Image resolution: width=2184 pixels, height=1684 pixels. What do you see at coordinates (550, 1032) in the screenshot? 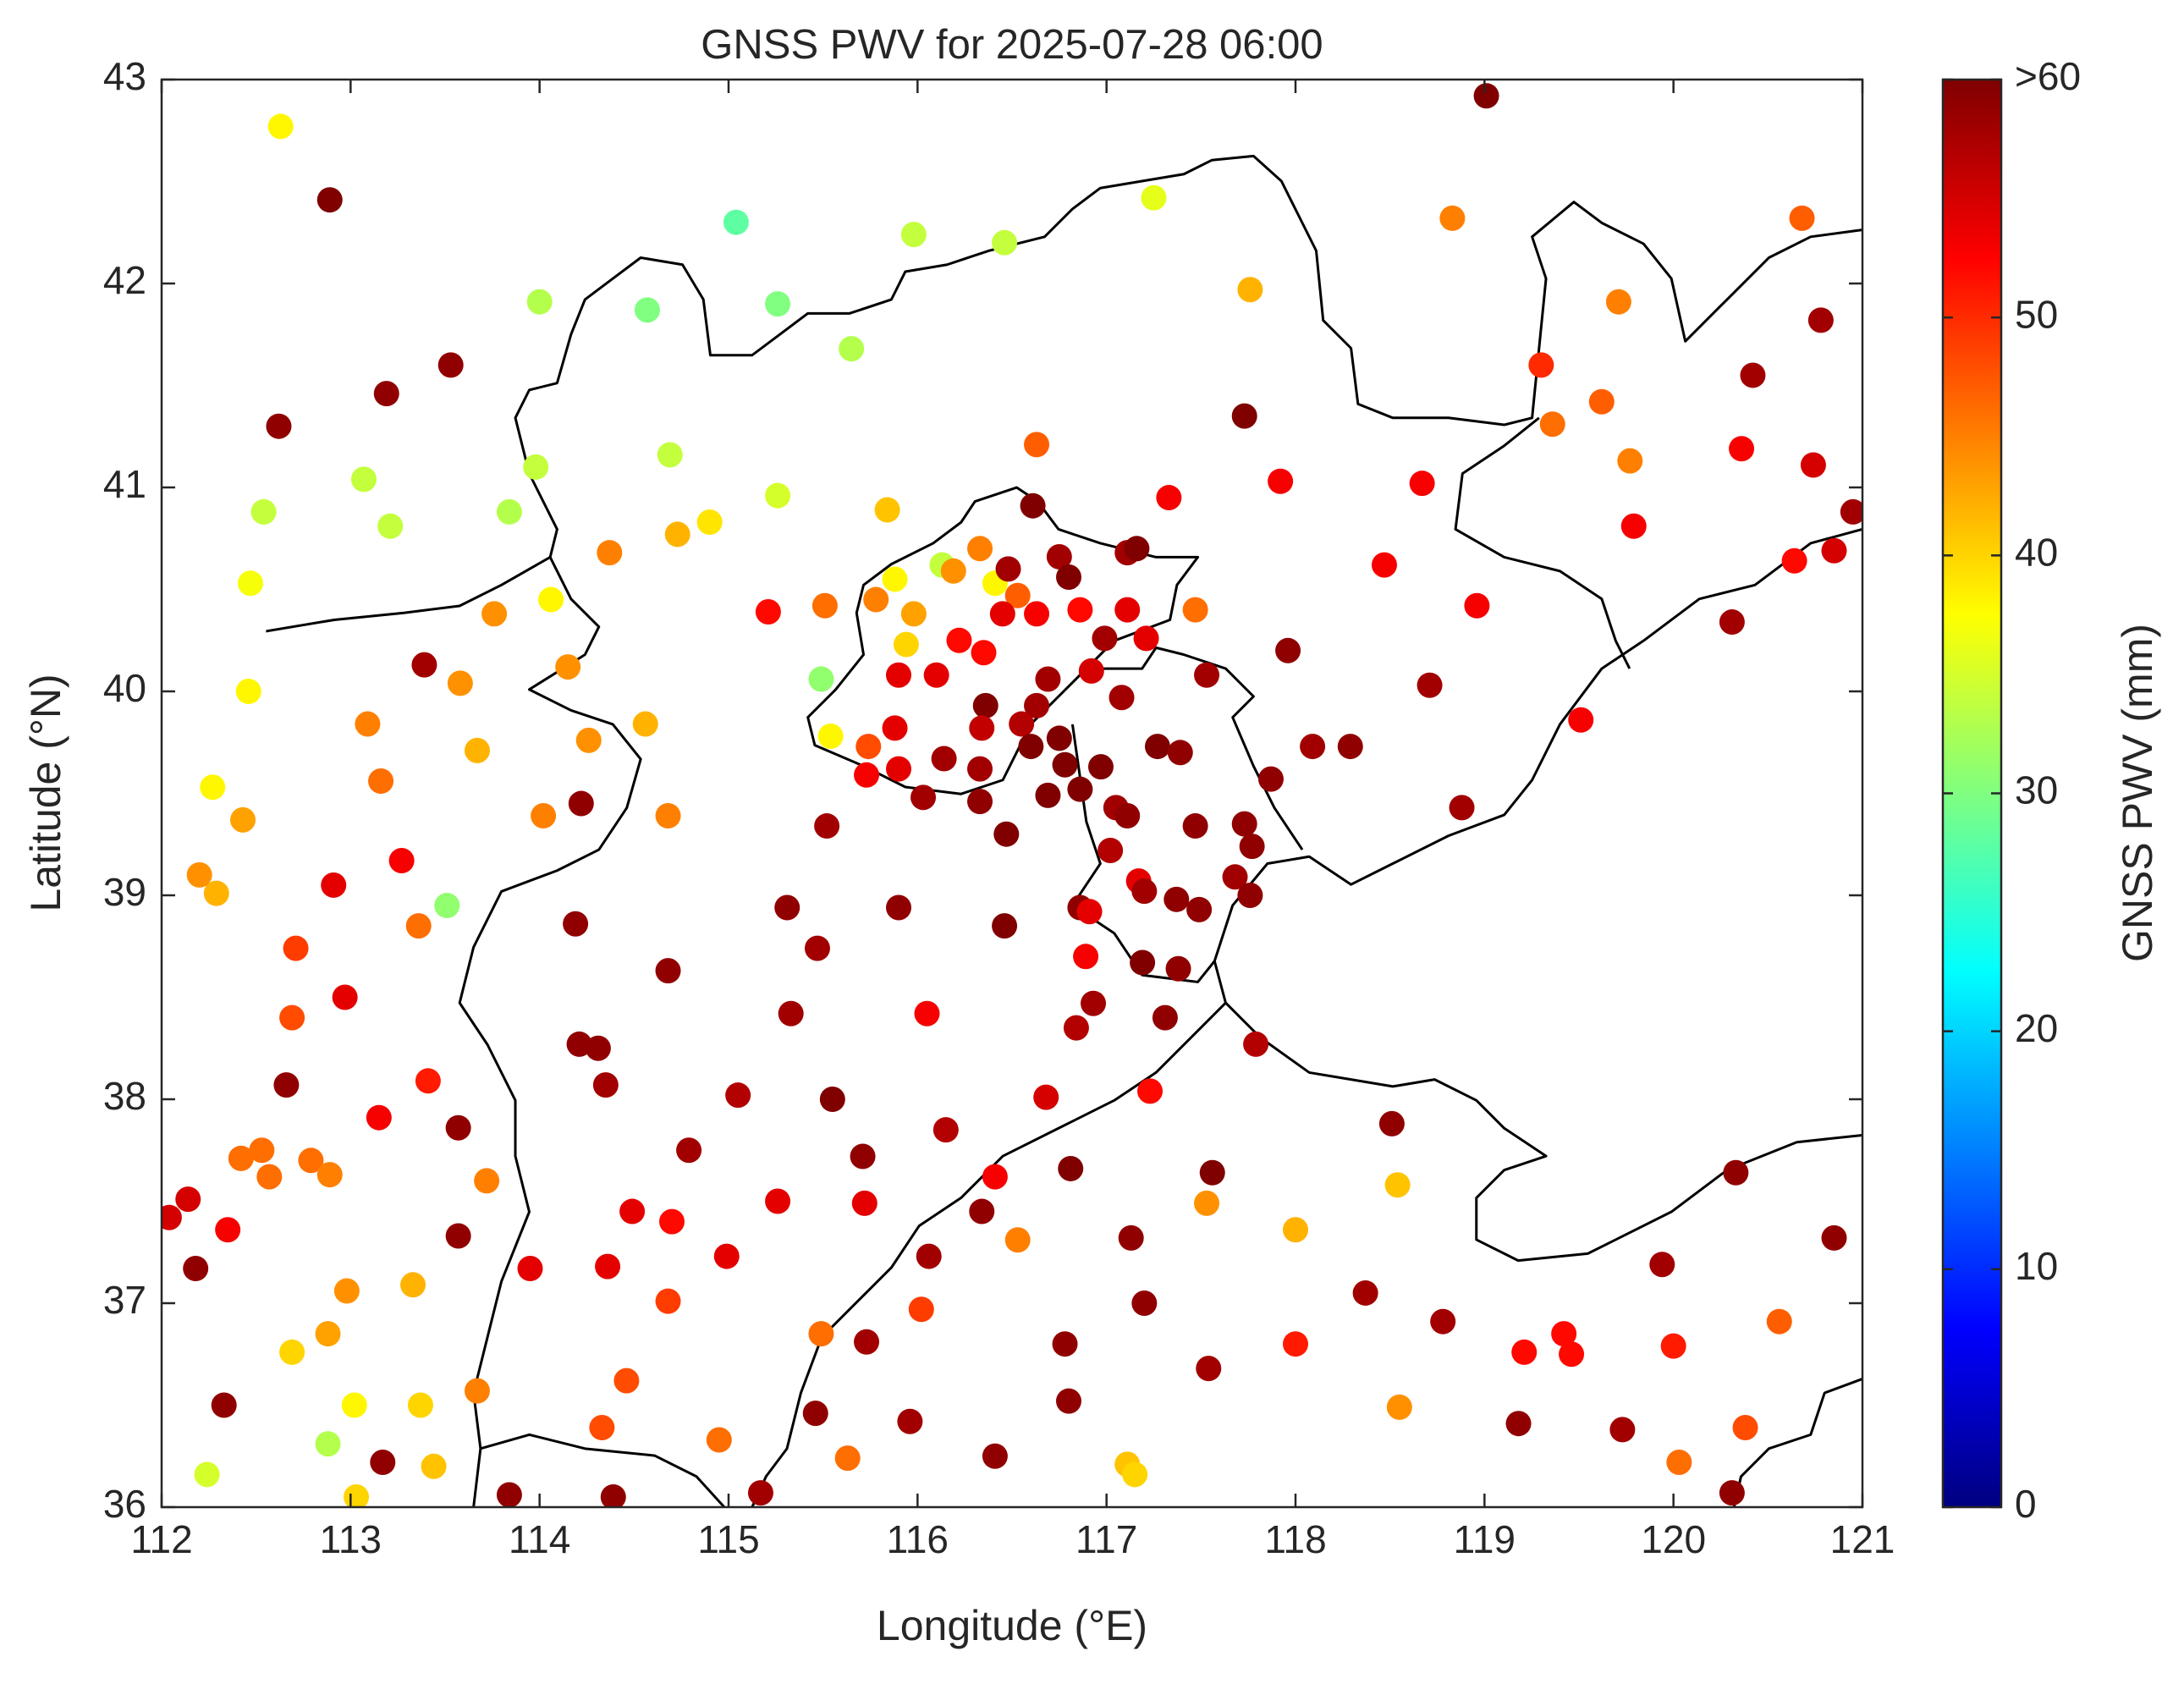
I see `shanxi-border` at bounding box center [550, 1032].